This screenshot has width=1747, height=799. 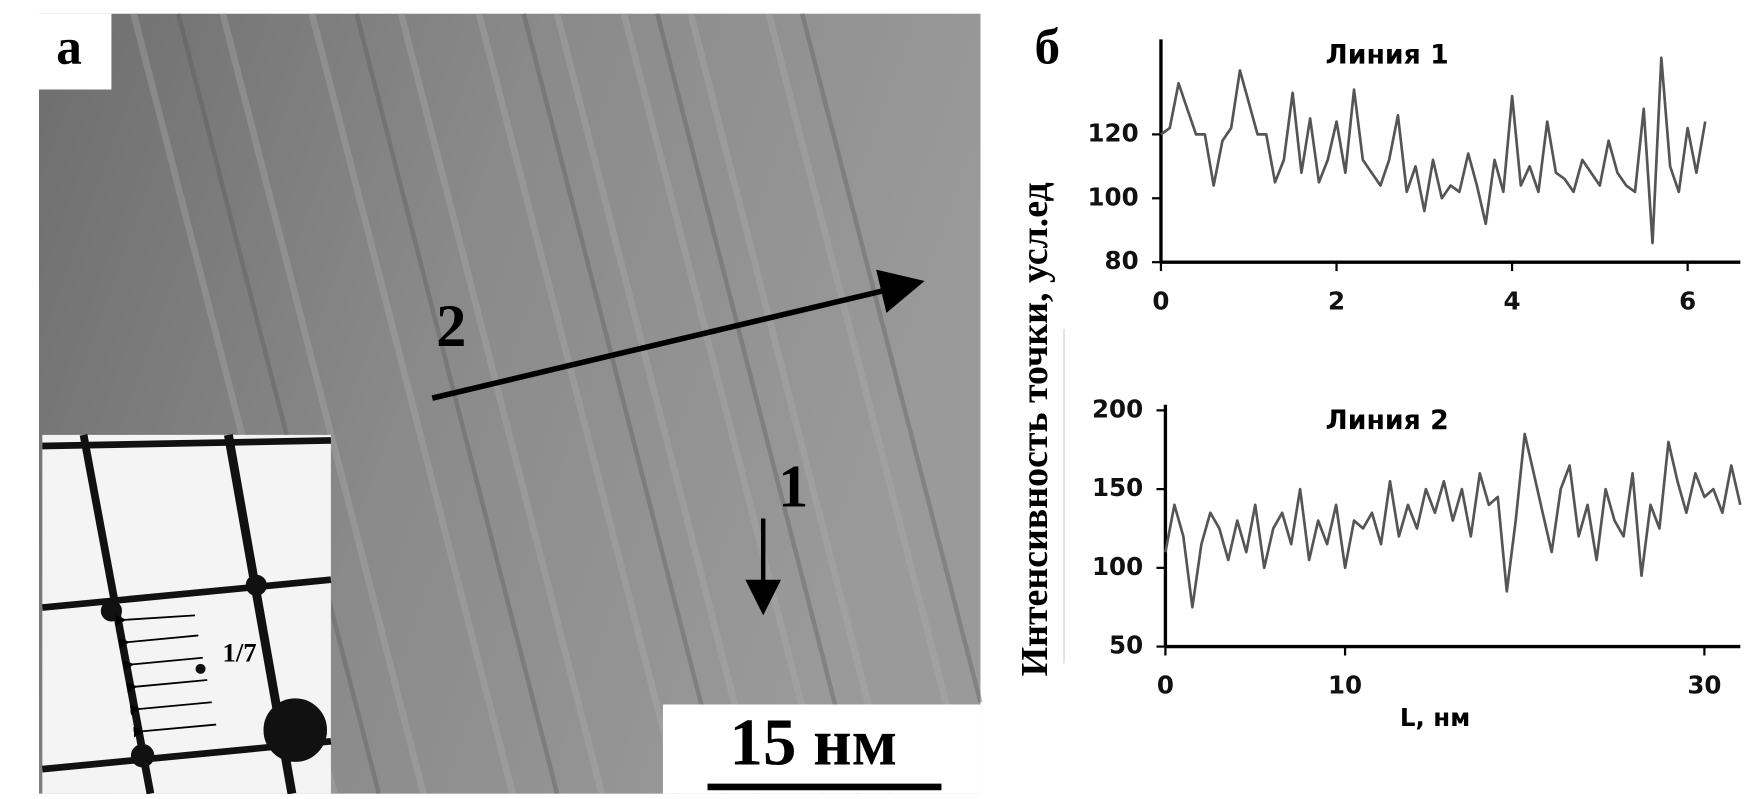 I want to click on inset-label: 1/7, so click(x=239, y=653).